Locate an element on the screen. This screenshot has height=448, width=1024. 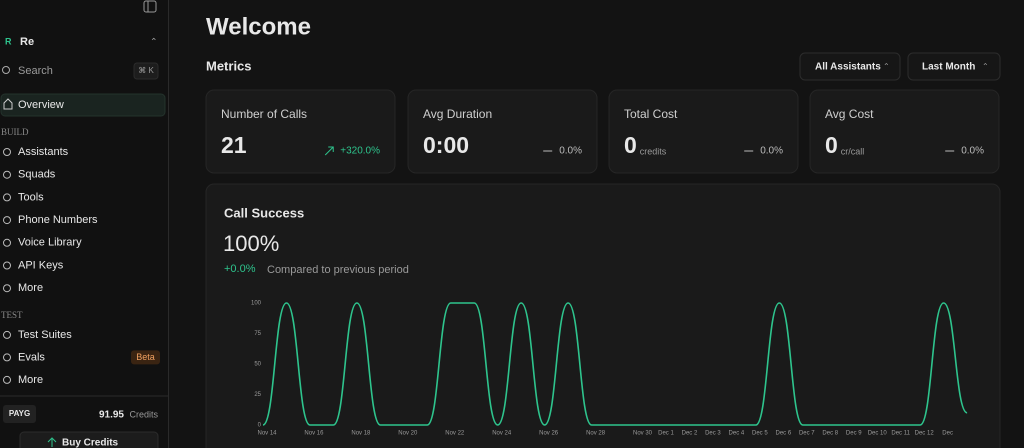
x-tick-label: Dec 6 is located at coordinates (783, 434).